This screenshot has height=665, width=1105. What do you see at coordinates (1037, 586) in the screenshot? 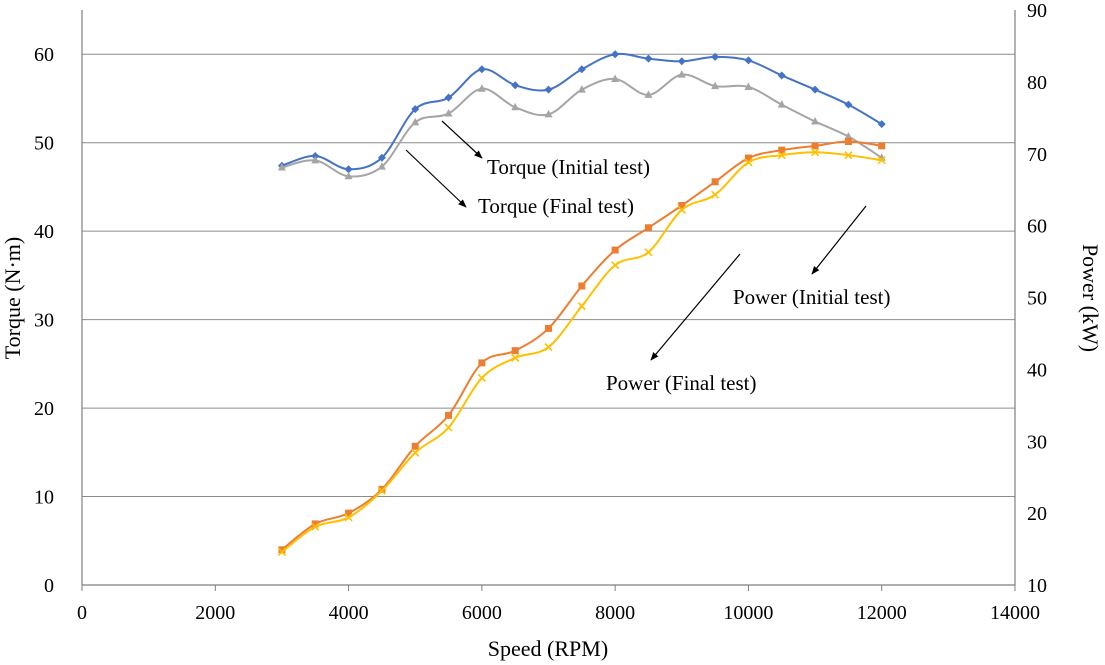
I see `y-right-tick-label: 10` at bounding box center [1037, 586].